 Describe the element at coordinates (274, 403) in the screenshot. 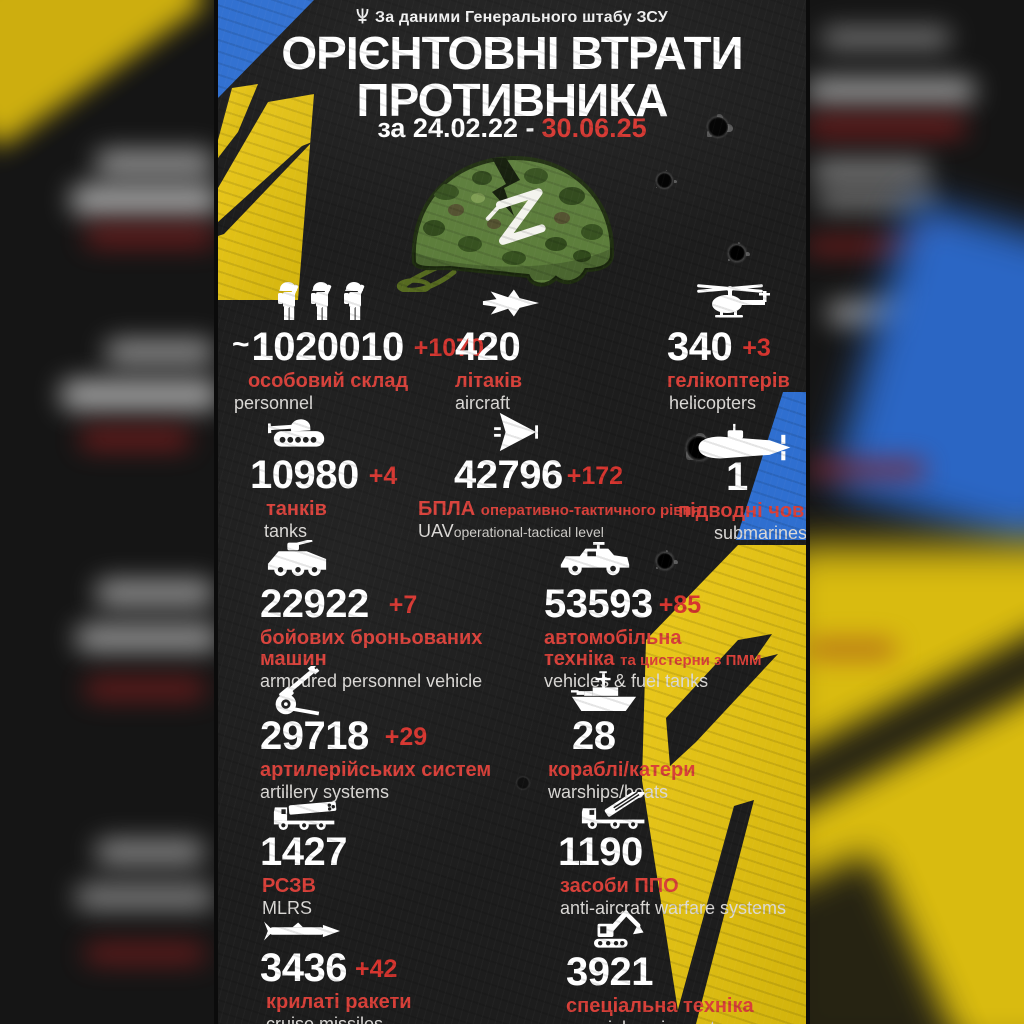

I see `stat-label-en: personnel` at that location.